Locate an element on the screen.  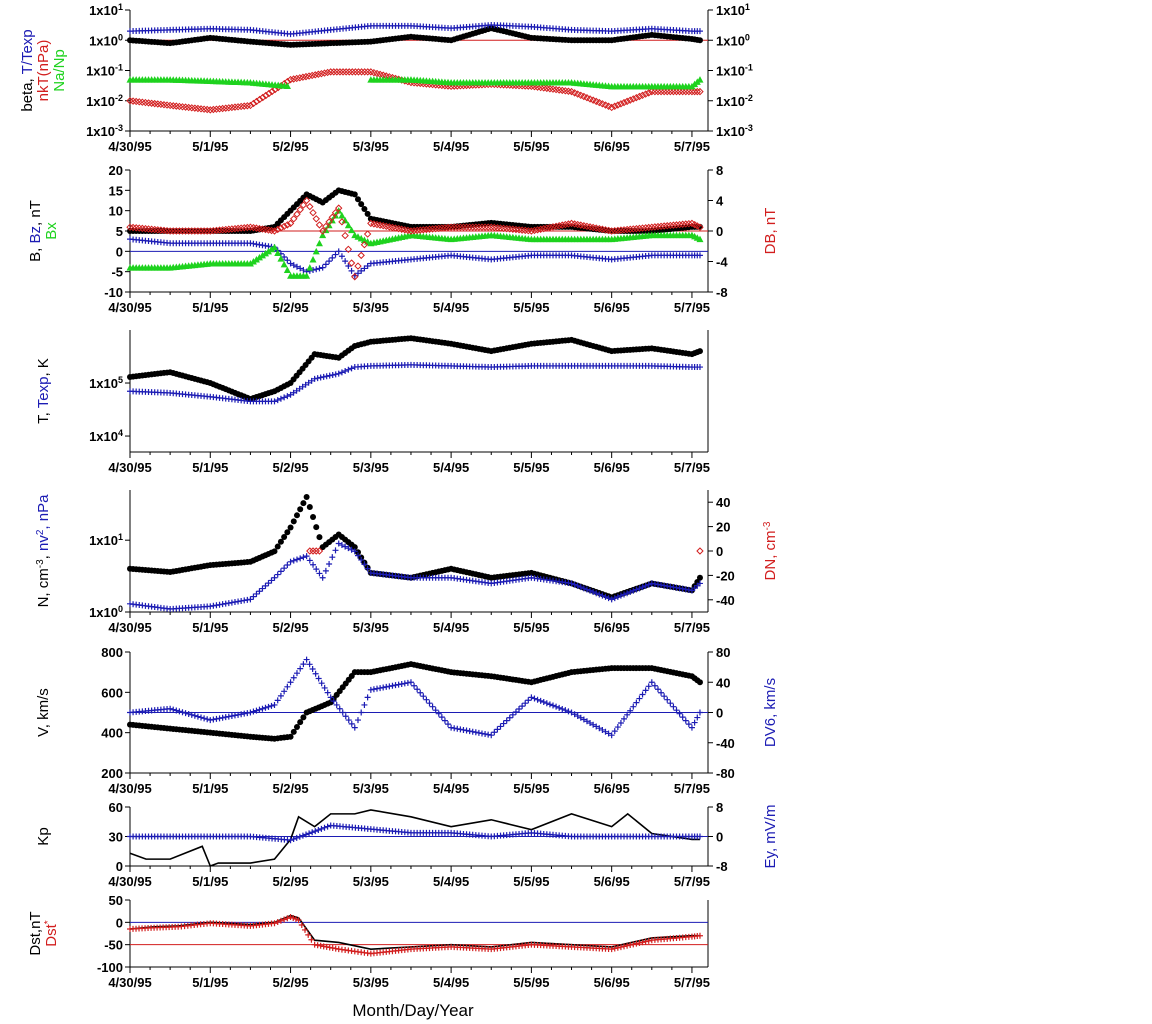
y2-tick-label: 40 is located at coordinates (723, 502).